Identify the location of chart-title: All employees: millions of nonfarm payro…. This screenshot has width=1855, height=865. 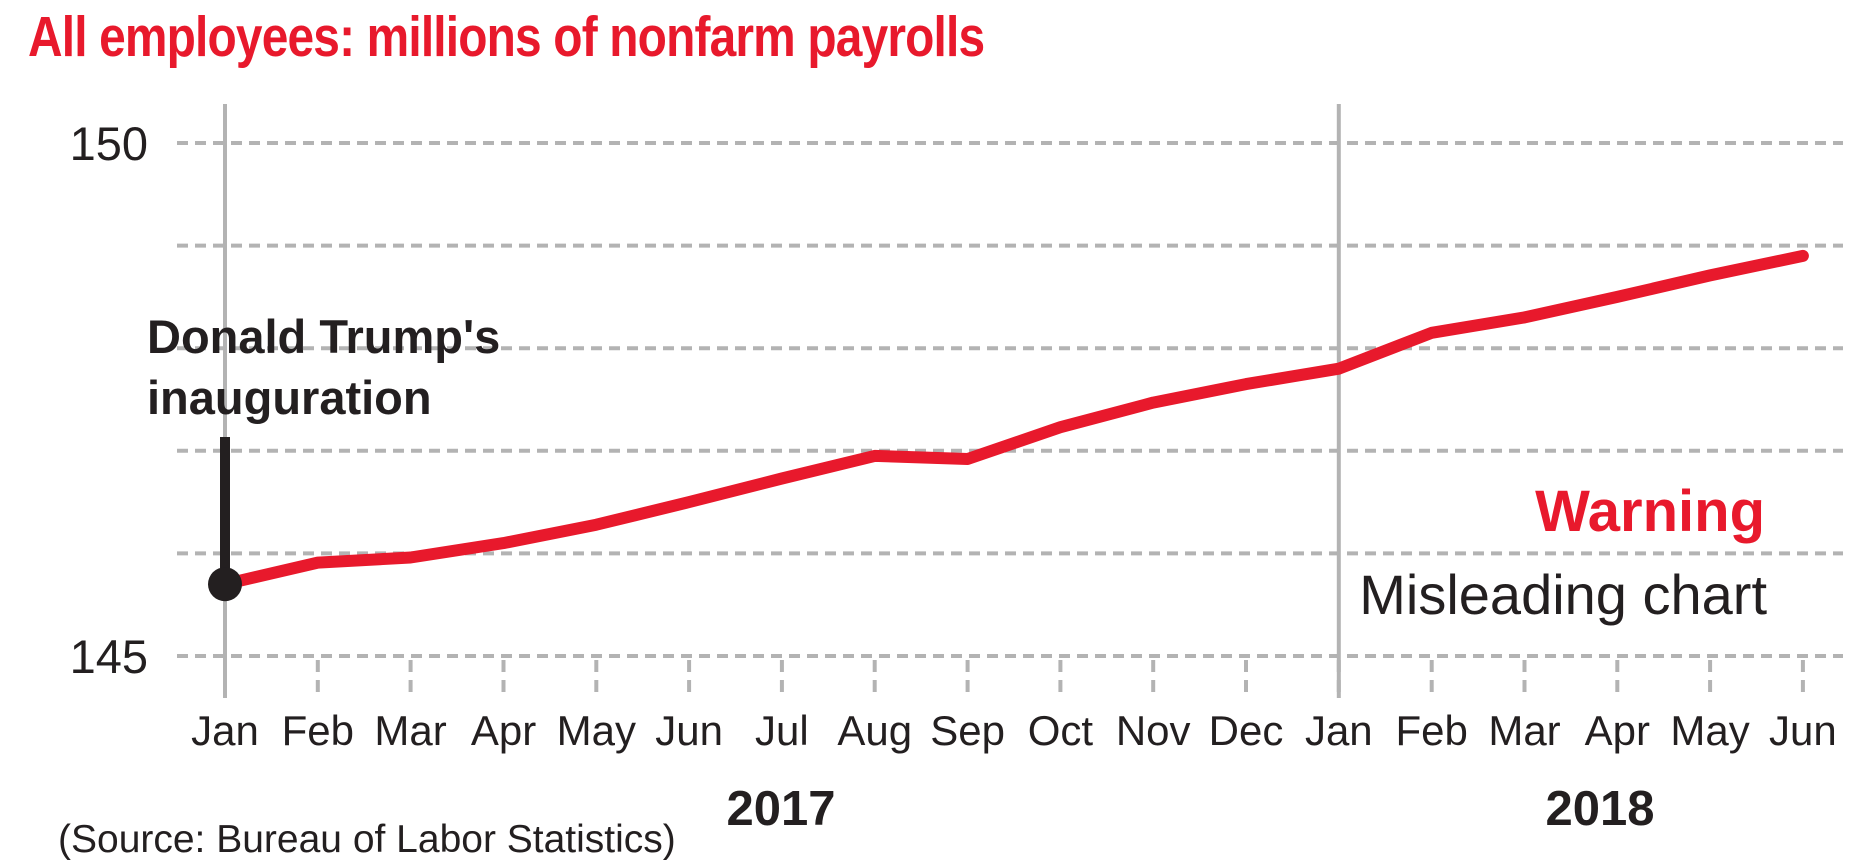
(506, 37).